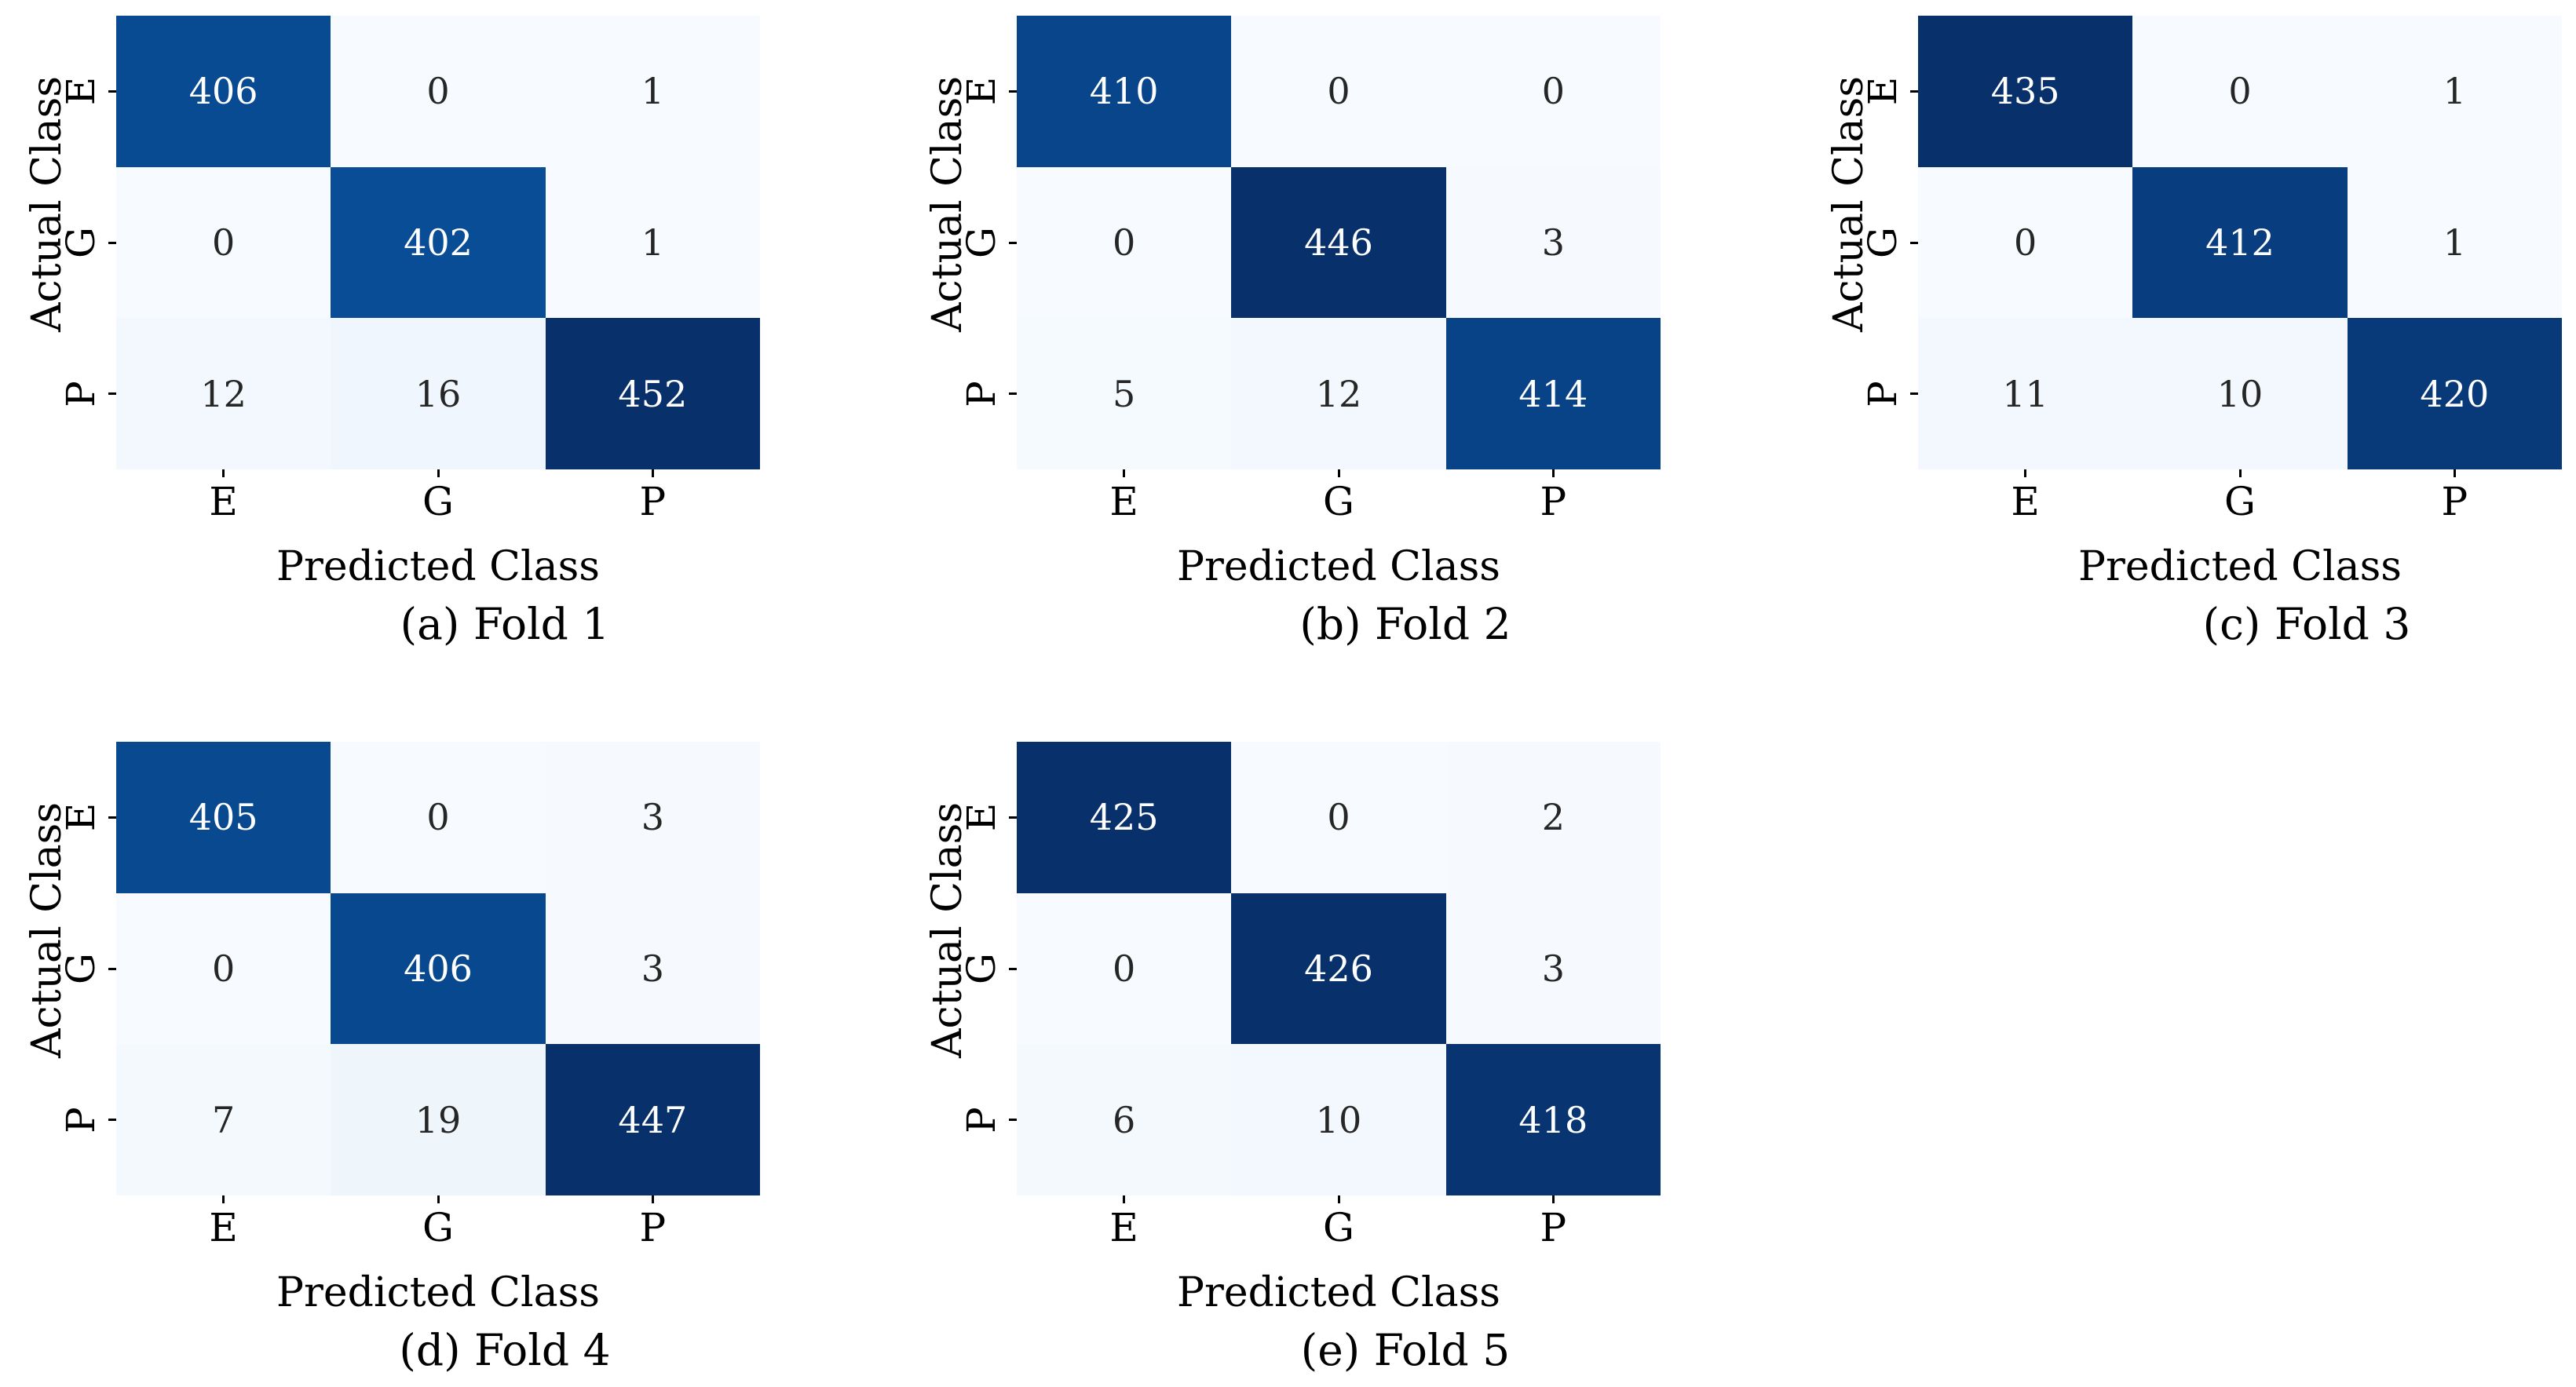  What do you see at coordinates (2240, 242) in the screenshot?
I see `matrix-cell: 412` at bounding box center [2240, 242].